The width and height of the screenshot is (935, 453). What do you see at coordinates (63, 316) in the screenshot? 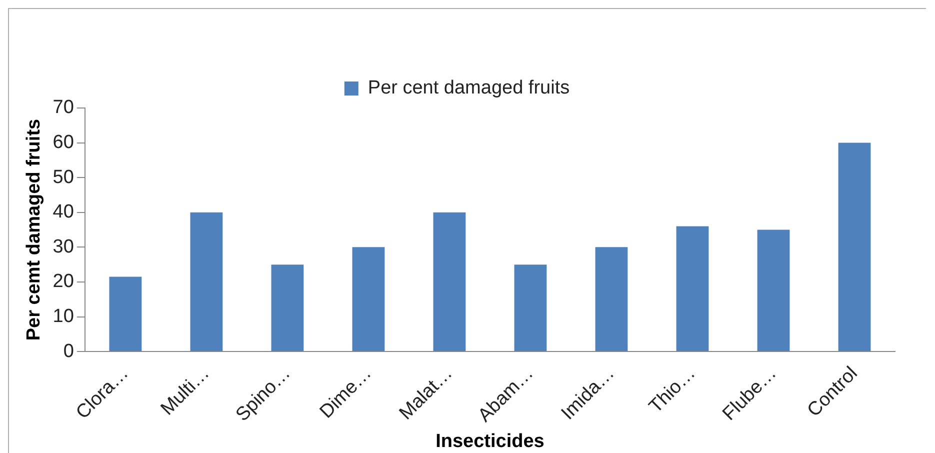
I see `y-tick-label: 10` at bounding box center [63, 316].